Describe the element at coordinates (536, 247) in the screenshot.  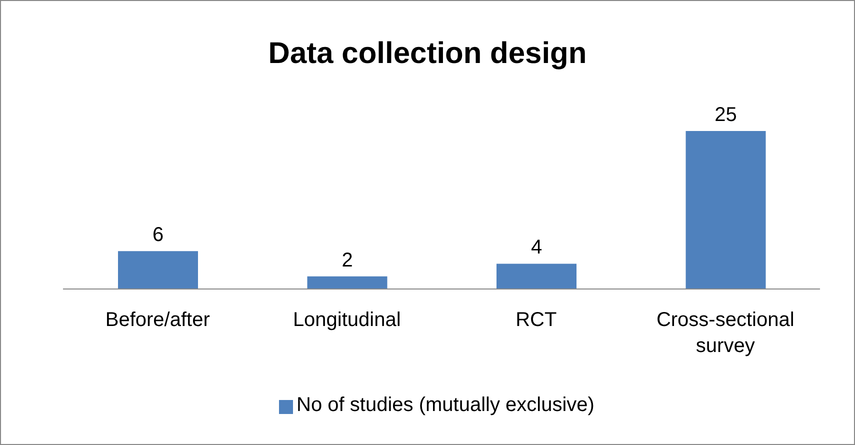
I see `data-label: 4` at that location.